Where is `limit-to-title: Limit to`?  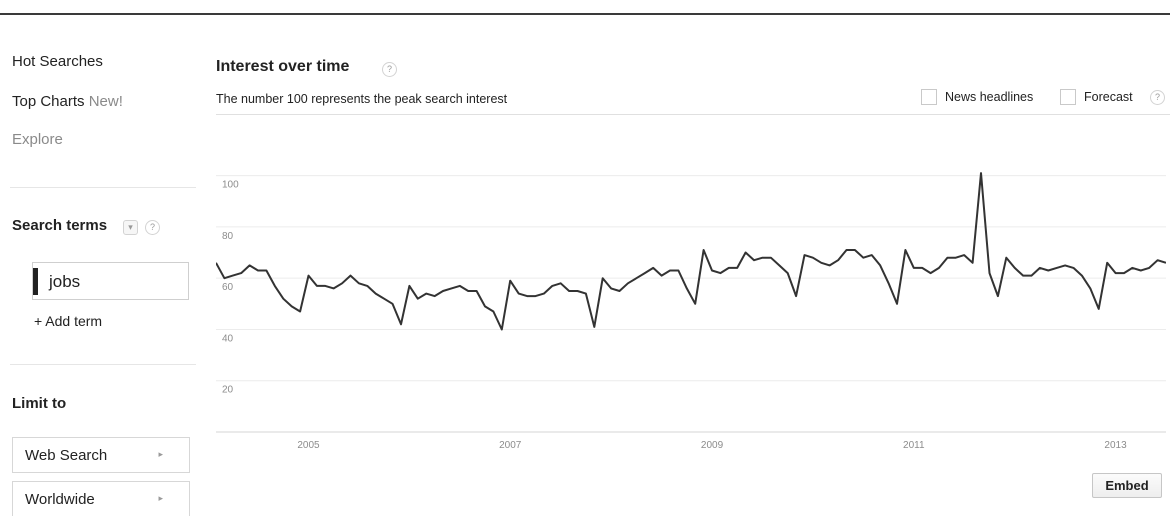 limit-to-title: Limit to is located at coordinates (39, 403).